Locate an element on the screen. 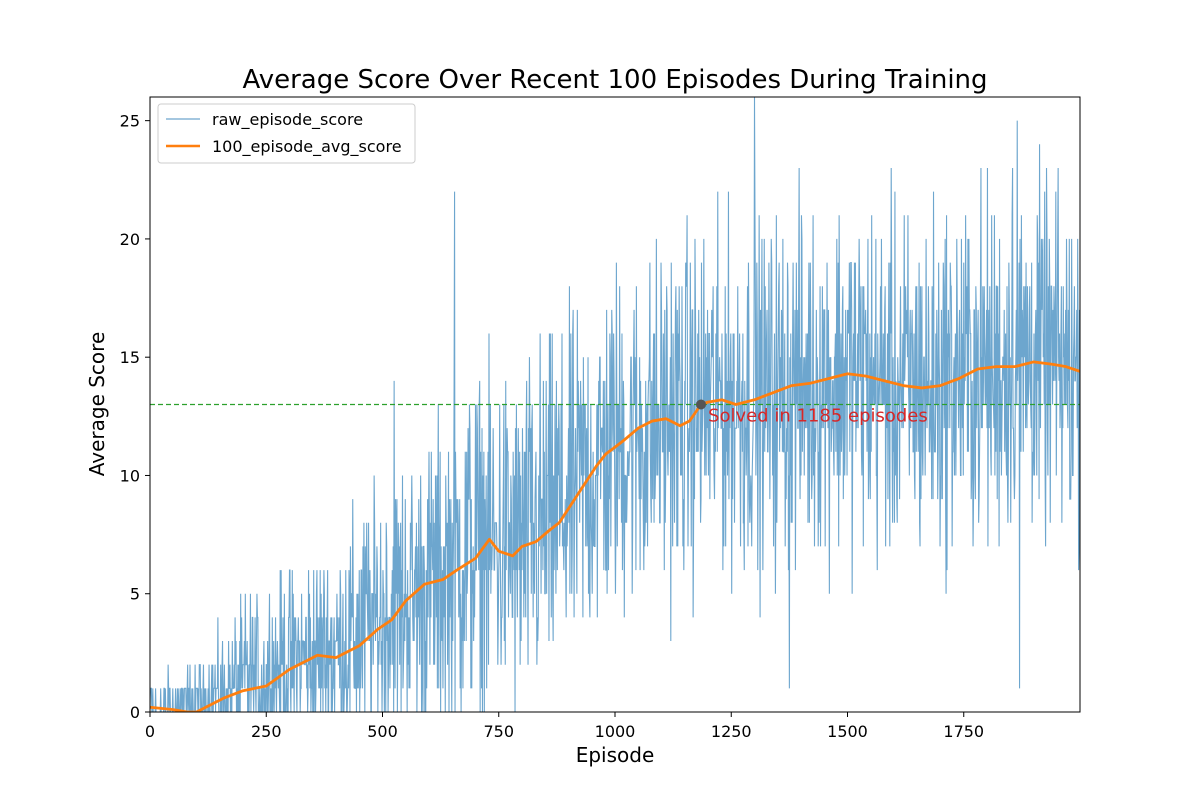  x-tick-label: 1250 is located at coordinates (731, 731).